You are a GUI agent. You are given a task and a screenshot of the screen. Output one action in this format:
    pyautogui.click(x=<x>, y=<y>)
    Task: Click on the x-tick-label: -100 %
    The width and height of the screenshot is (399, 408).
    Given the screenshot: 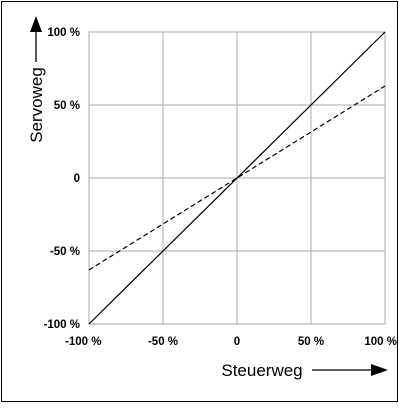 What is the action you would take?
    pyautogui.click(x=83, y=342)
    